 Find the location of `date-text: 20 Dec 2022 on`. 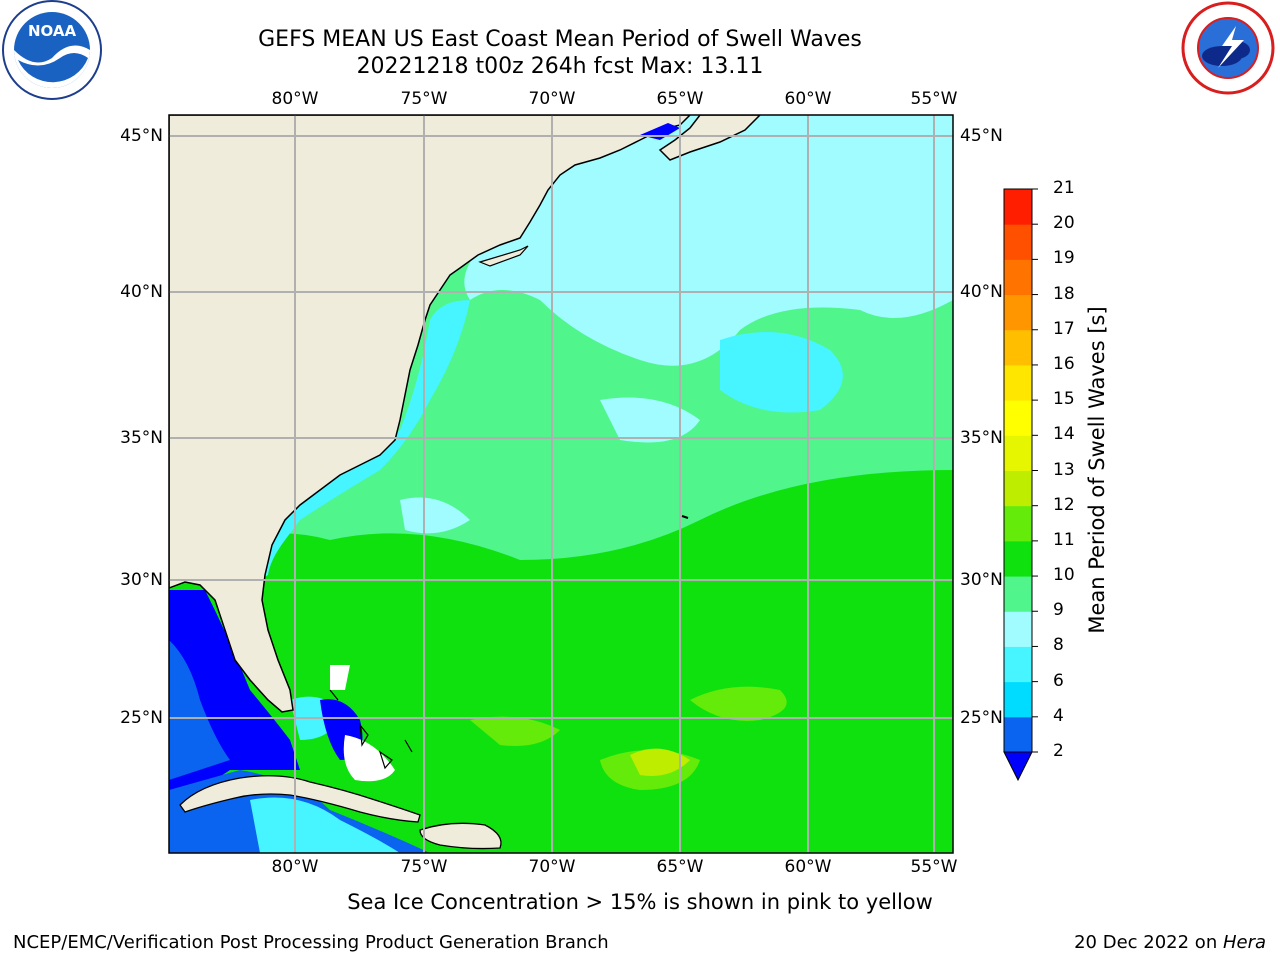

date-text: 20 Dec 2022 on is located at coordinates (1148, 942).